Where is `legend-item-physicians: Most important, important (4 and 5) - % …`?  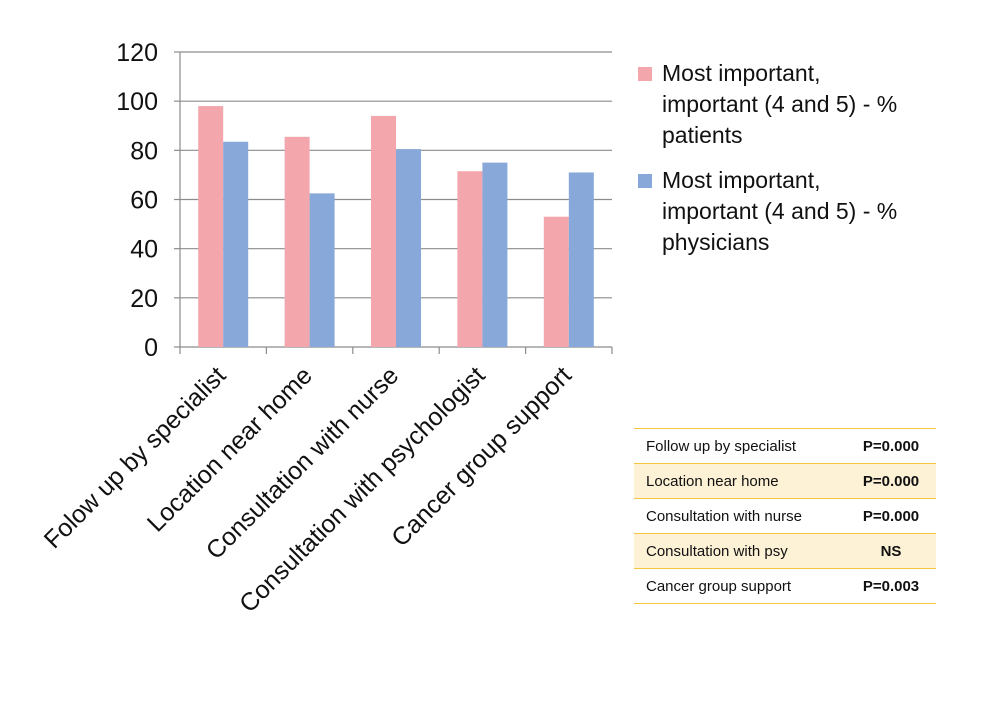 legend-item-physicians: Most important, important (4 and 5) - % … is located at coordinates (803, 211).